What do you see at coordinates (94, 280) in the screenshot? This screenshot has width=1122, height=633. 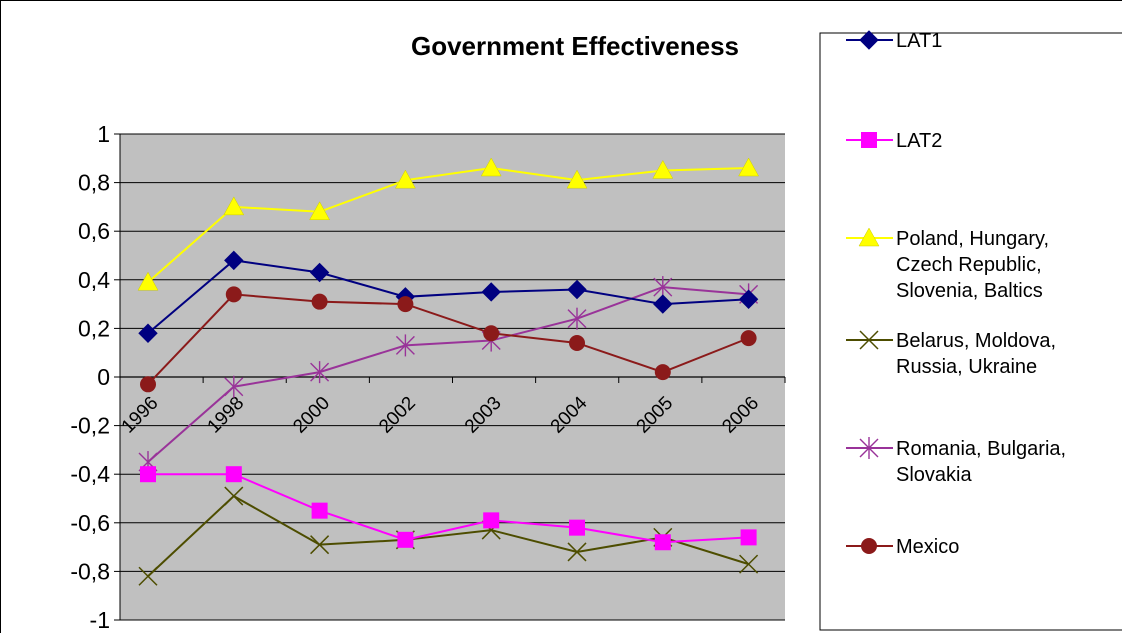 I see `y-tick-label: 0,4` at bounding box center [94, 280].